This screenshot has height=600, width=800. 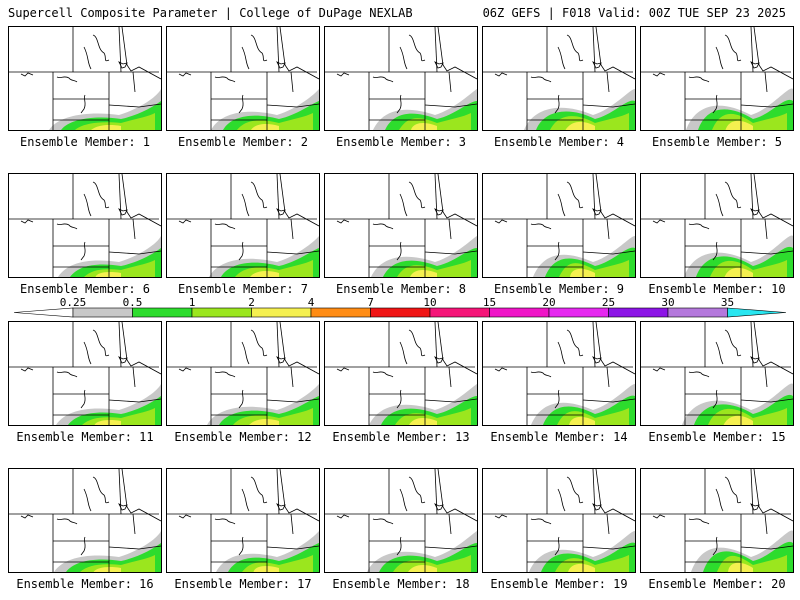 What do you see at coordinates (401, 142) in the screenshot?
I see `ensemble-member-label: Ensemble Member: 3` at bounding box center [401, 142].